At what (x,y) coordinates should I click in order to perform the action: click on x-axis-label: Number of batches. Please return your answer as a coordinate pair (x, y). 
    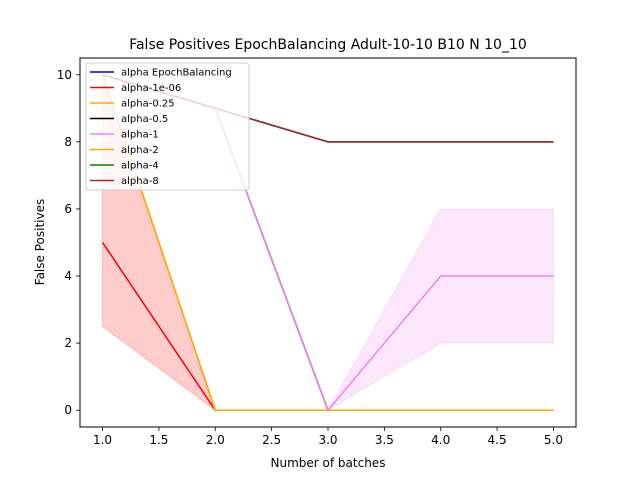
    Looking at the image, I should click on (328, 463).